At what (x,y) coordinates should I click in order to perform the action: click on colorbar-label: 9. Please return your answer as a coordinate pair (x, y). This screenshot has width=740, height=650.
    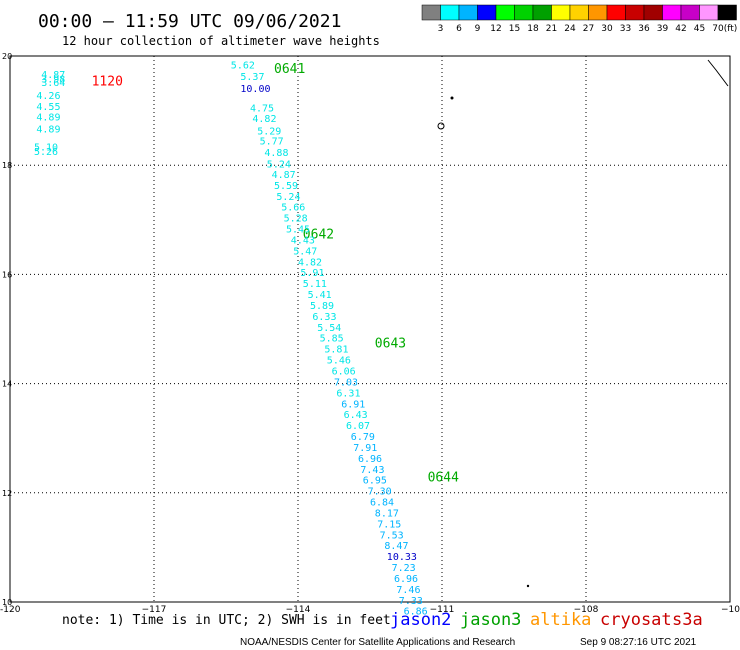
    Looking at the image, I should click on (478, 29).